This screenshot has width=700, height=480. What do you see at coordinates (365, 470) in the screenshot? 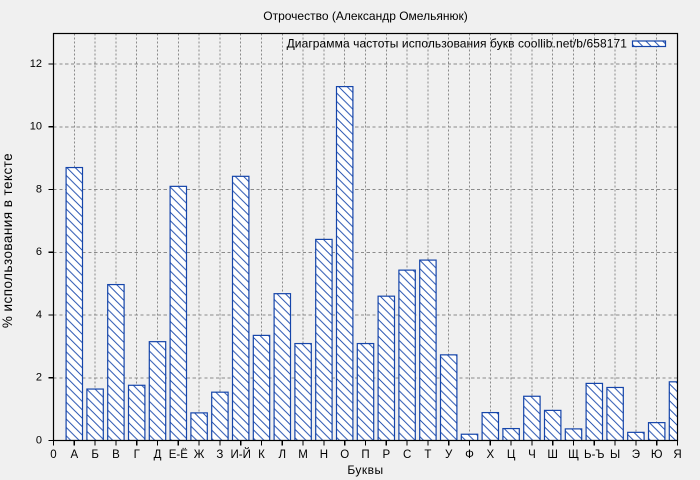
I see `svg-text: Буквы` at bounding box center [365, 470].